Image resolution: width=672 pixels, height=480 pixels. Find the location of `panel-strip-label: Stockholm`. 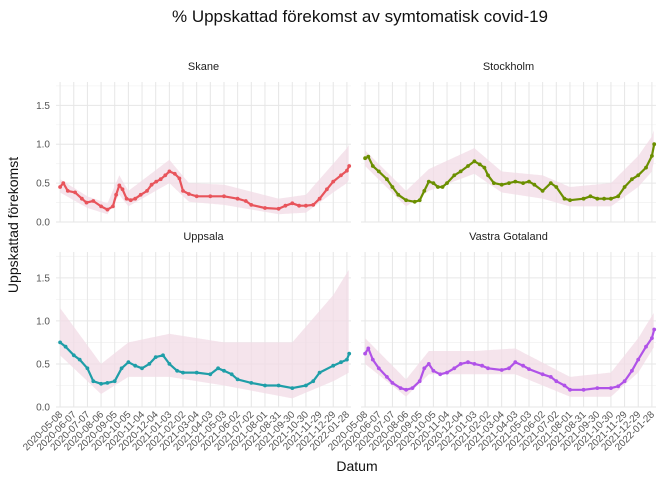

panel-strip-label: Stockholm is located at coordinates (508, 67).